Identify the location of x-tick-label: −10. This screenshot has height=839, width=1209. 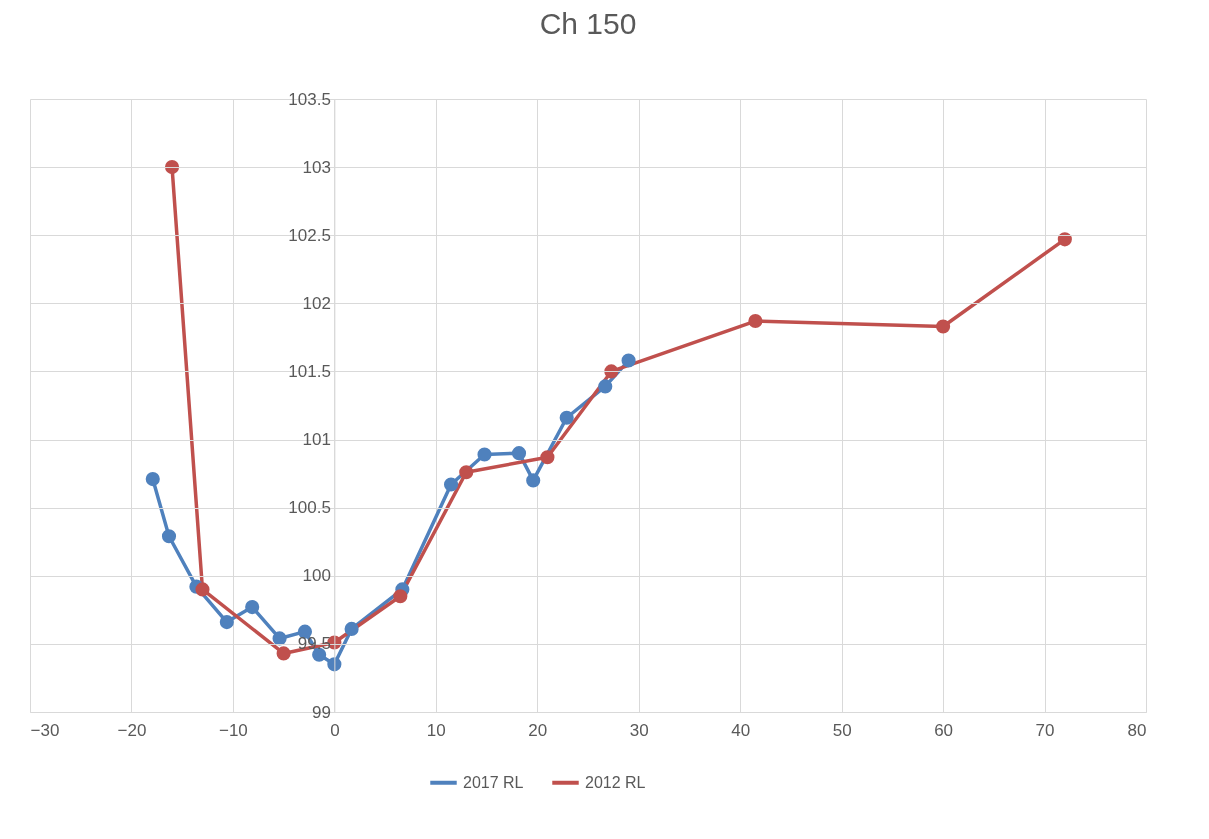
(233, 730).